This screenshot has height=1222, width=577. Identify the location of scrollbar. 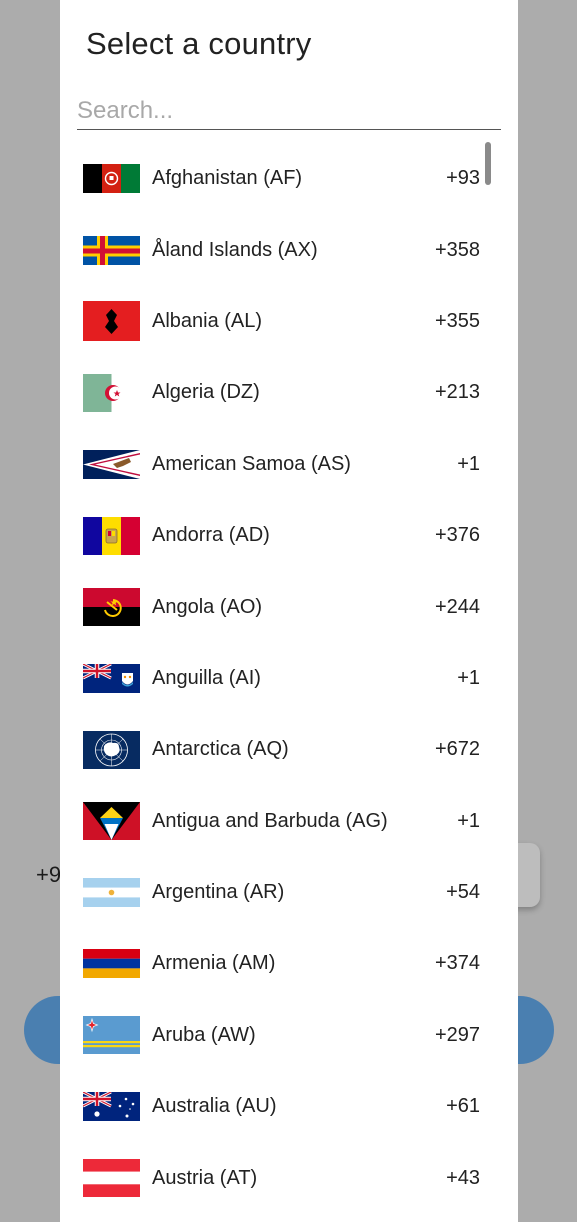
(488, 163).